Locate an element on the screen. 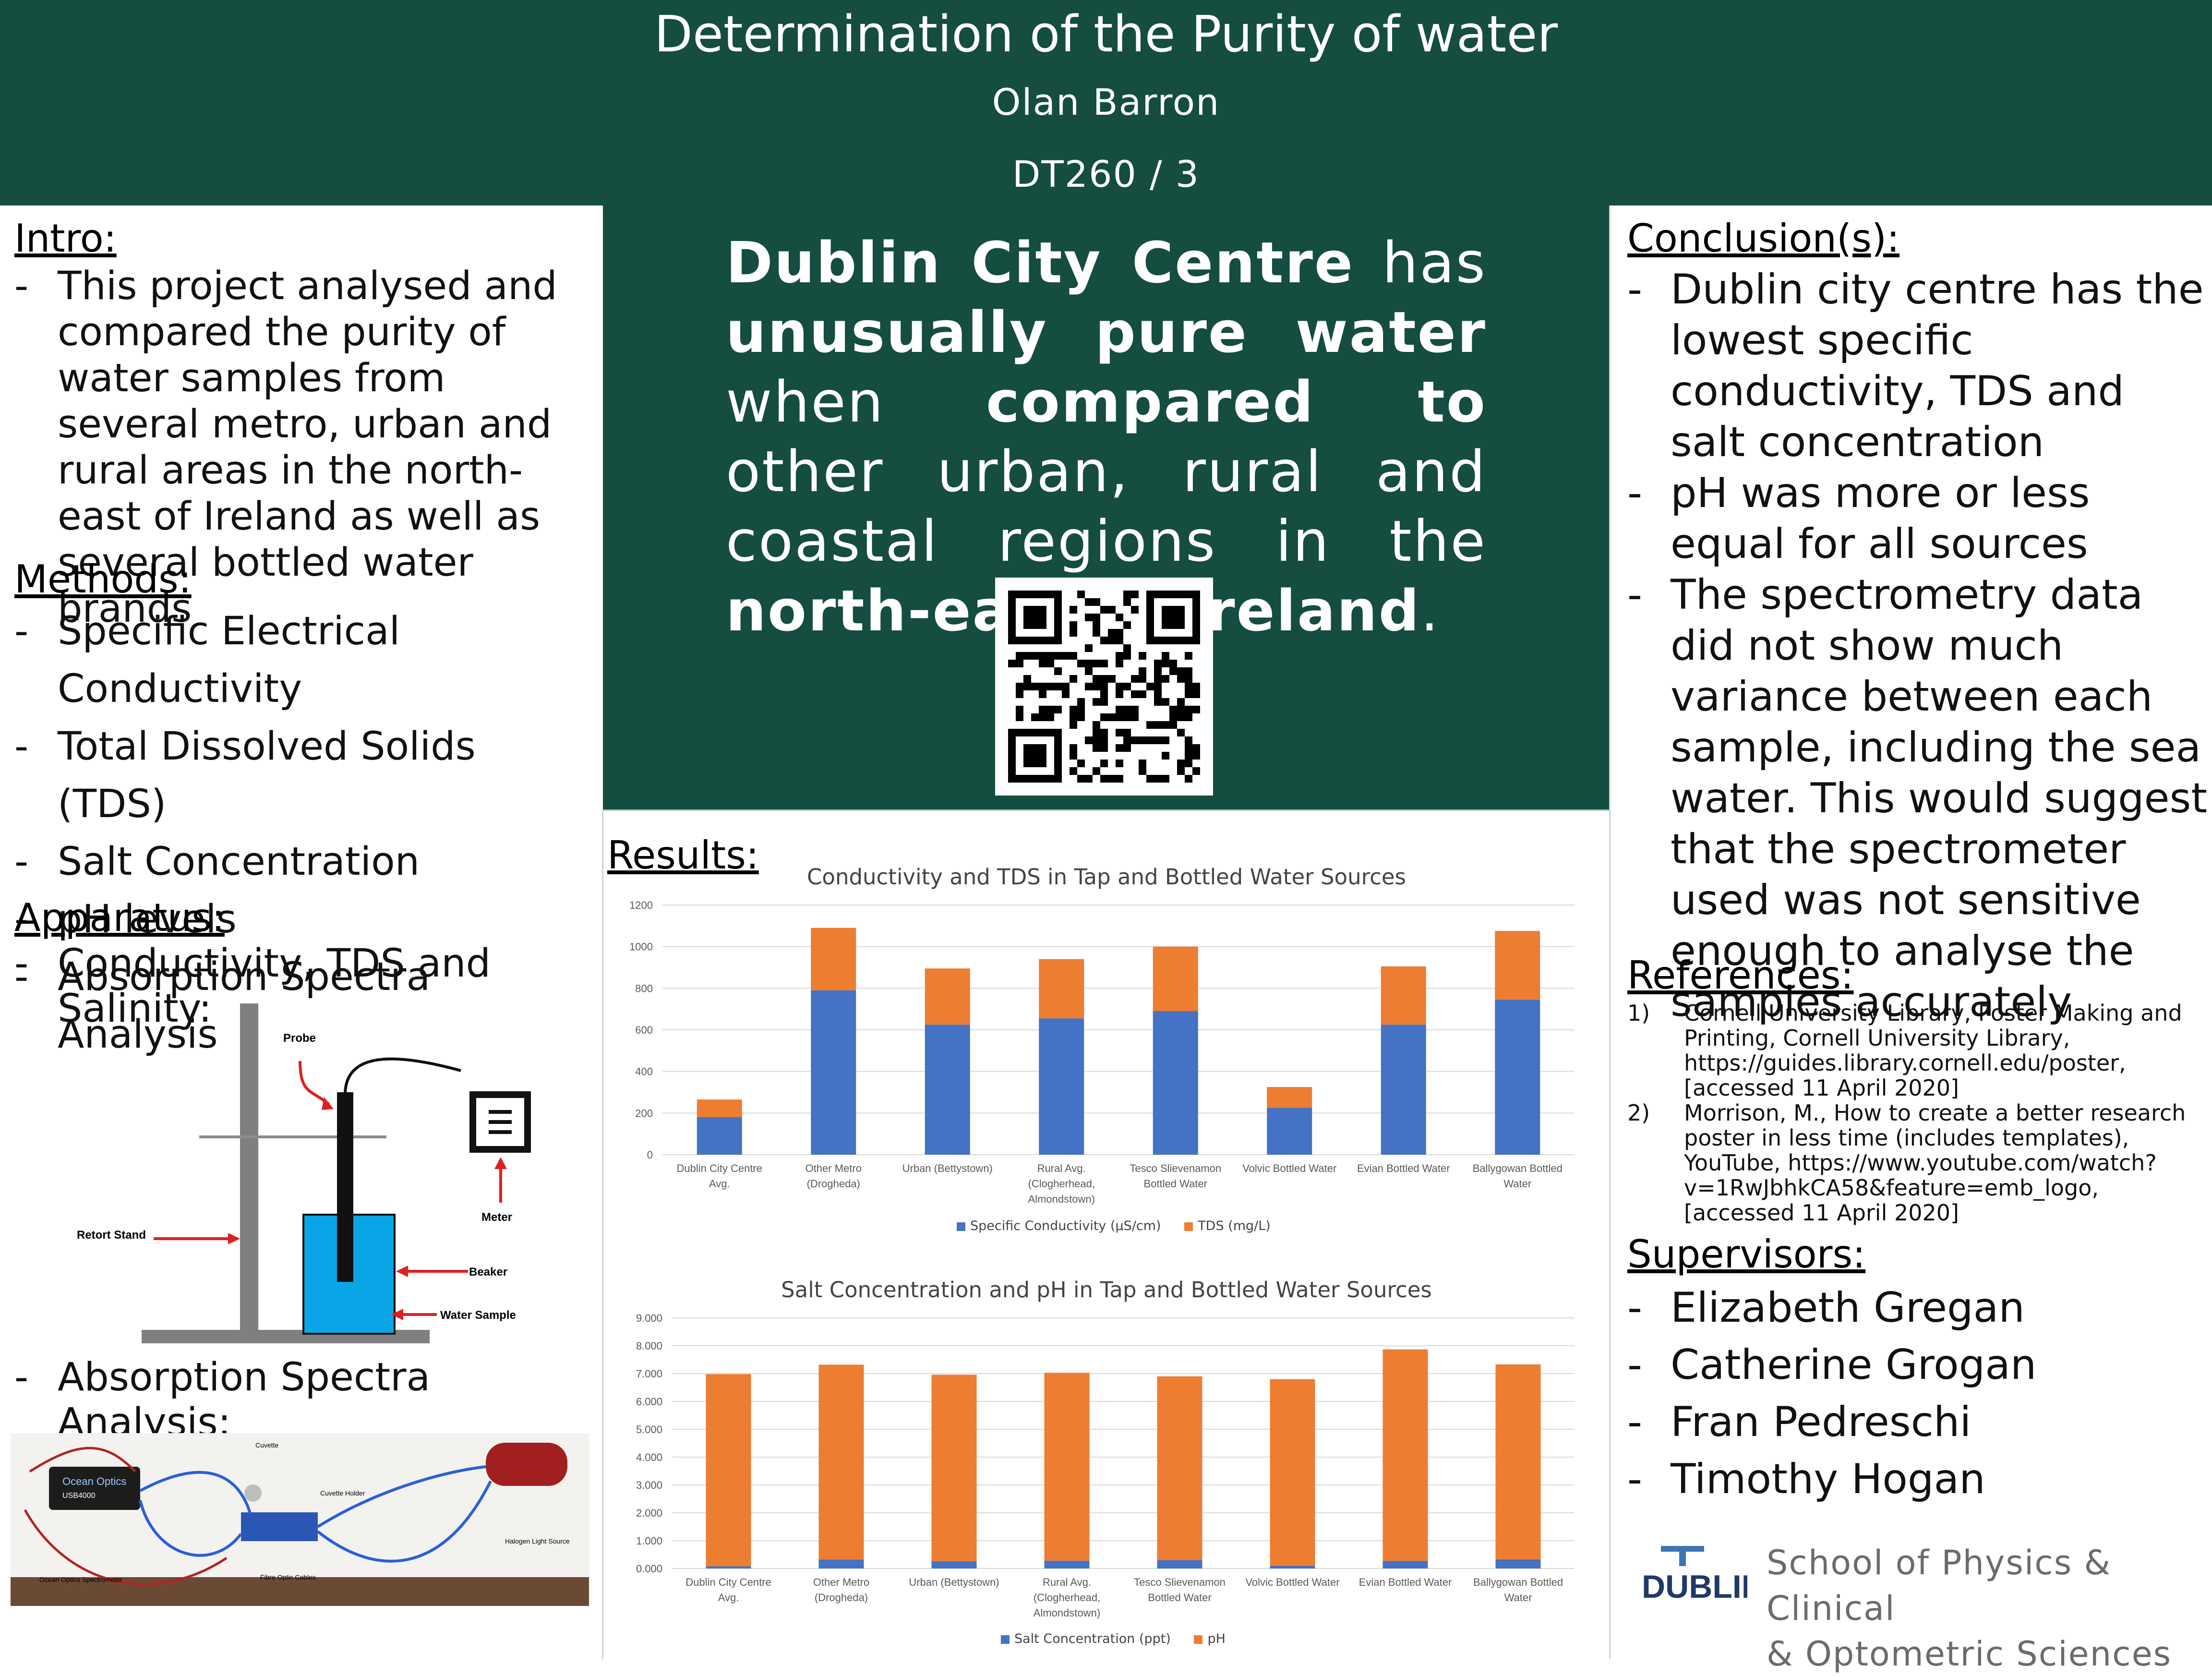 The width and height of the screenshot is (2212, 1677). list-item: Fran Pedreschi is located at coordinates (1918, 1422).